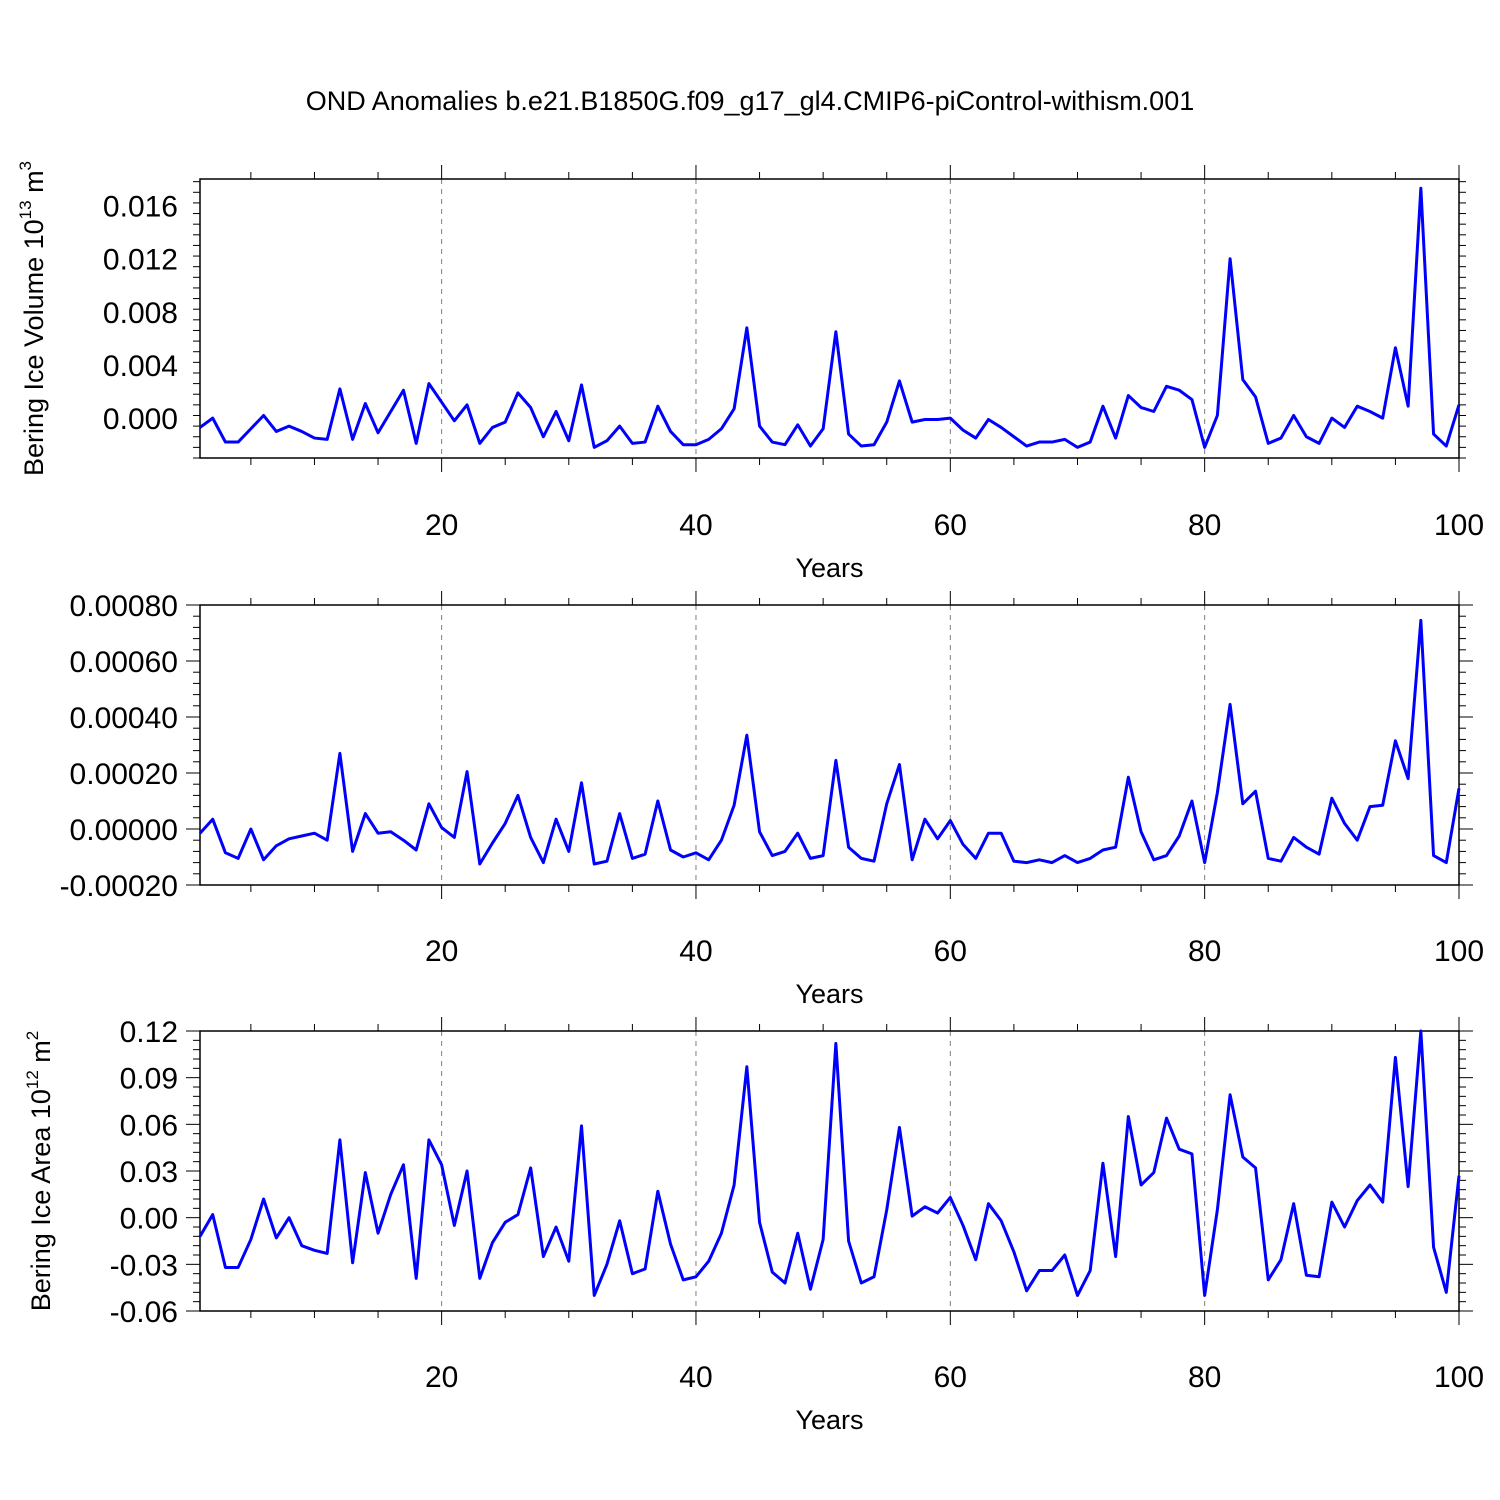 Image resolution: width=1500 pixels, height=1500 pixels. Describe the element at coordinates (32, 1079) in the screenshot. I see `y-axis-title-superscript: 12` at that location.